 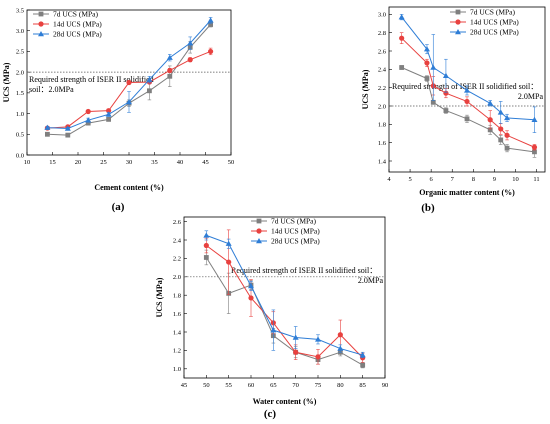 What do you see at coordinates (180, 162) in the screenshot?
I see `x-tick-label: 40` at bounding box center [180, 162].